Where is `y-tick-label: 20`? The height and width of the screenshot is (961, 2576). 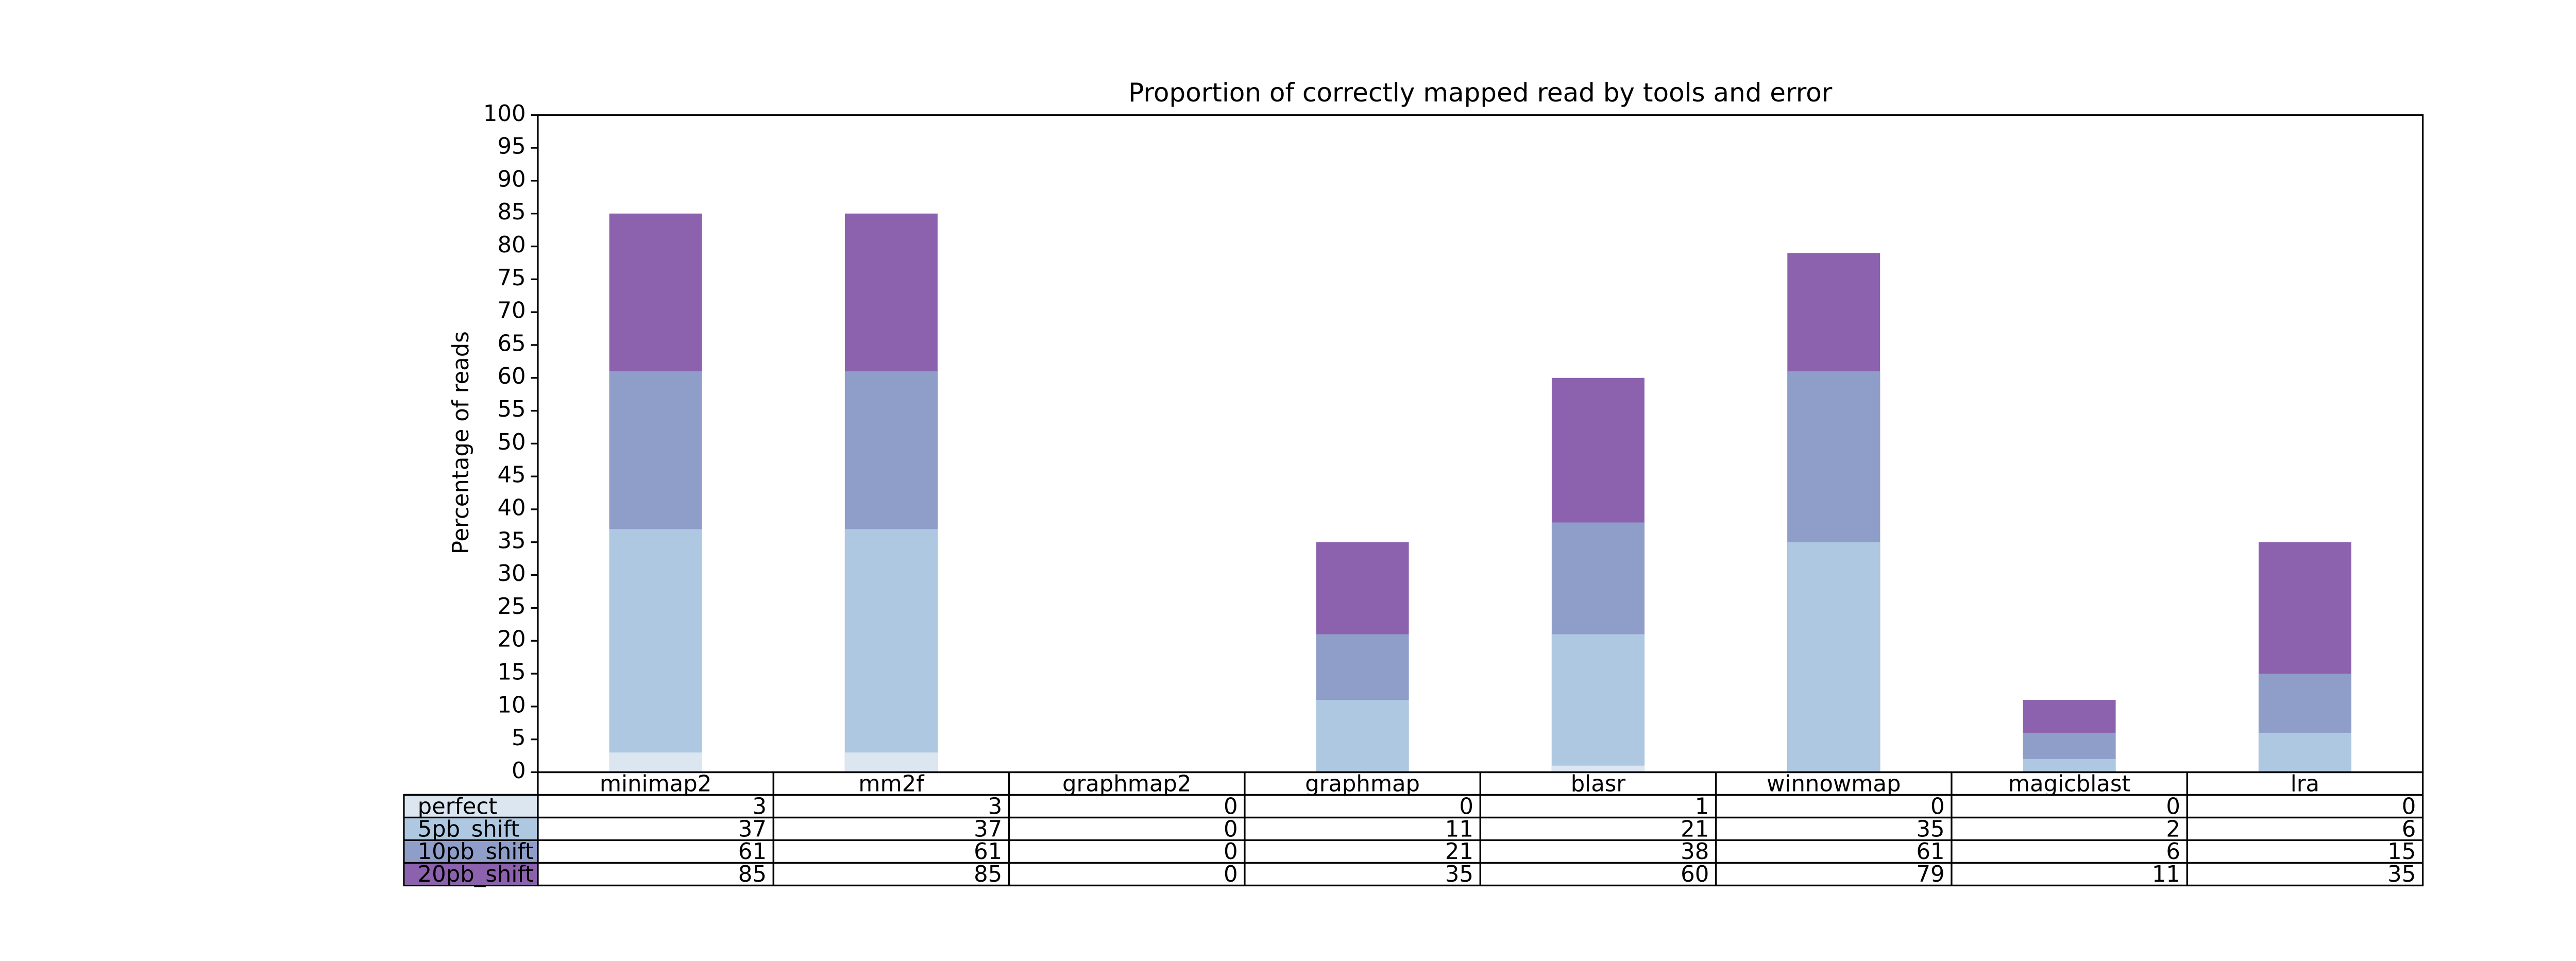
y-tick-label: 20 is located at coordinates (511, 640).